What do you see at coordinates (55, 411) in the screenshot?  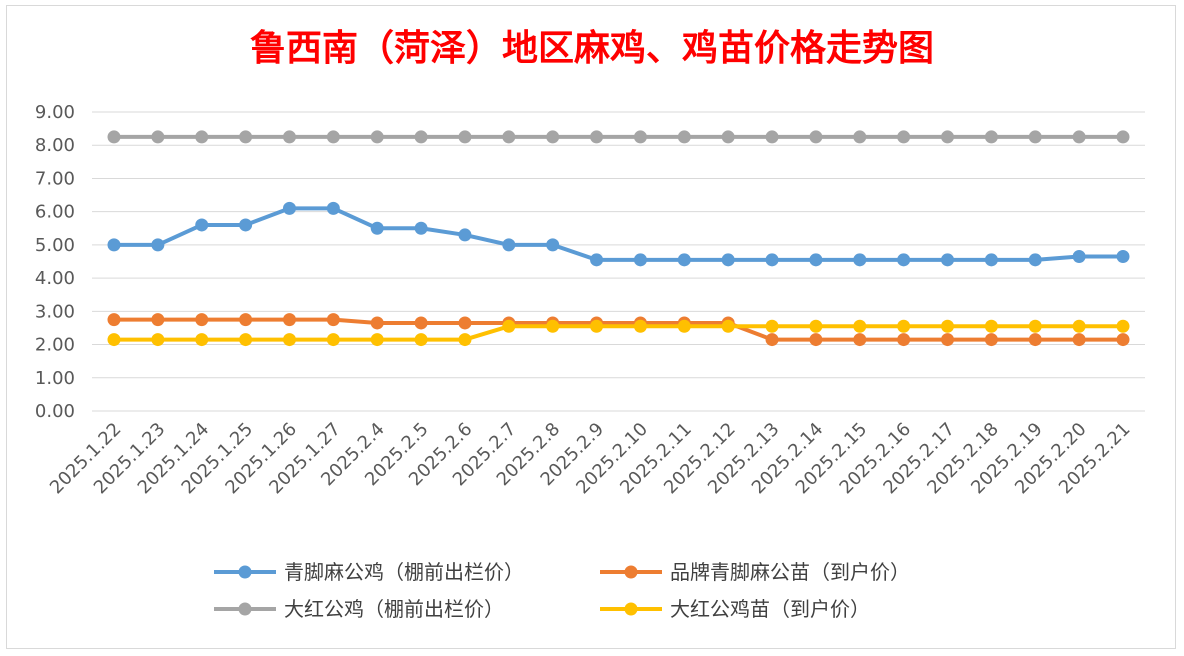 I see `y-tick-label: 0.00` at bounding box center [55, 411].